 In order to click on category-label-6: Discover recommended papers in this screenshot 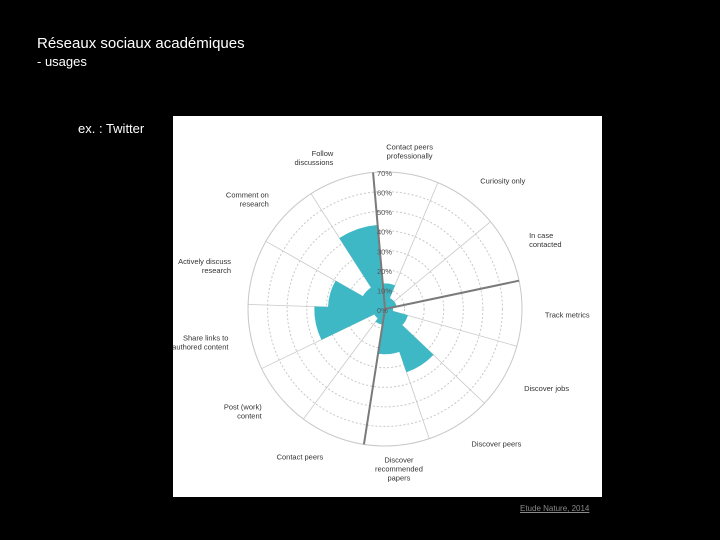, I will do `click(399, 468)`.